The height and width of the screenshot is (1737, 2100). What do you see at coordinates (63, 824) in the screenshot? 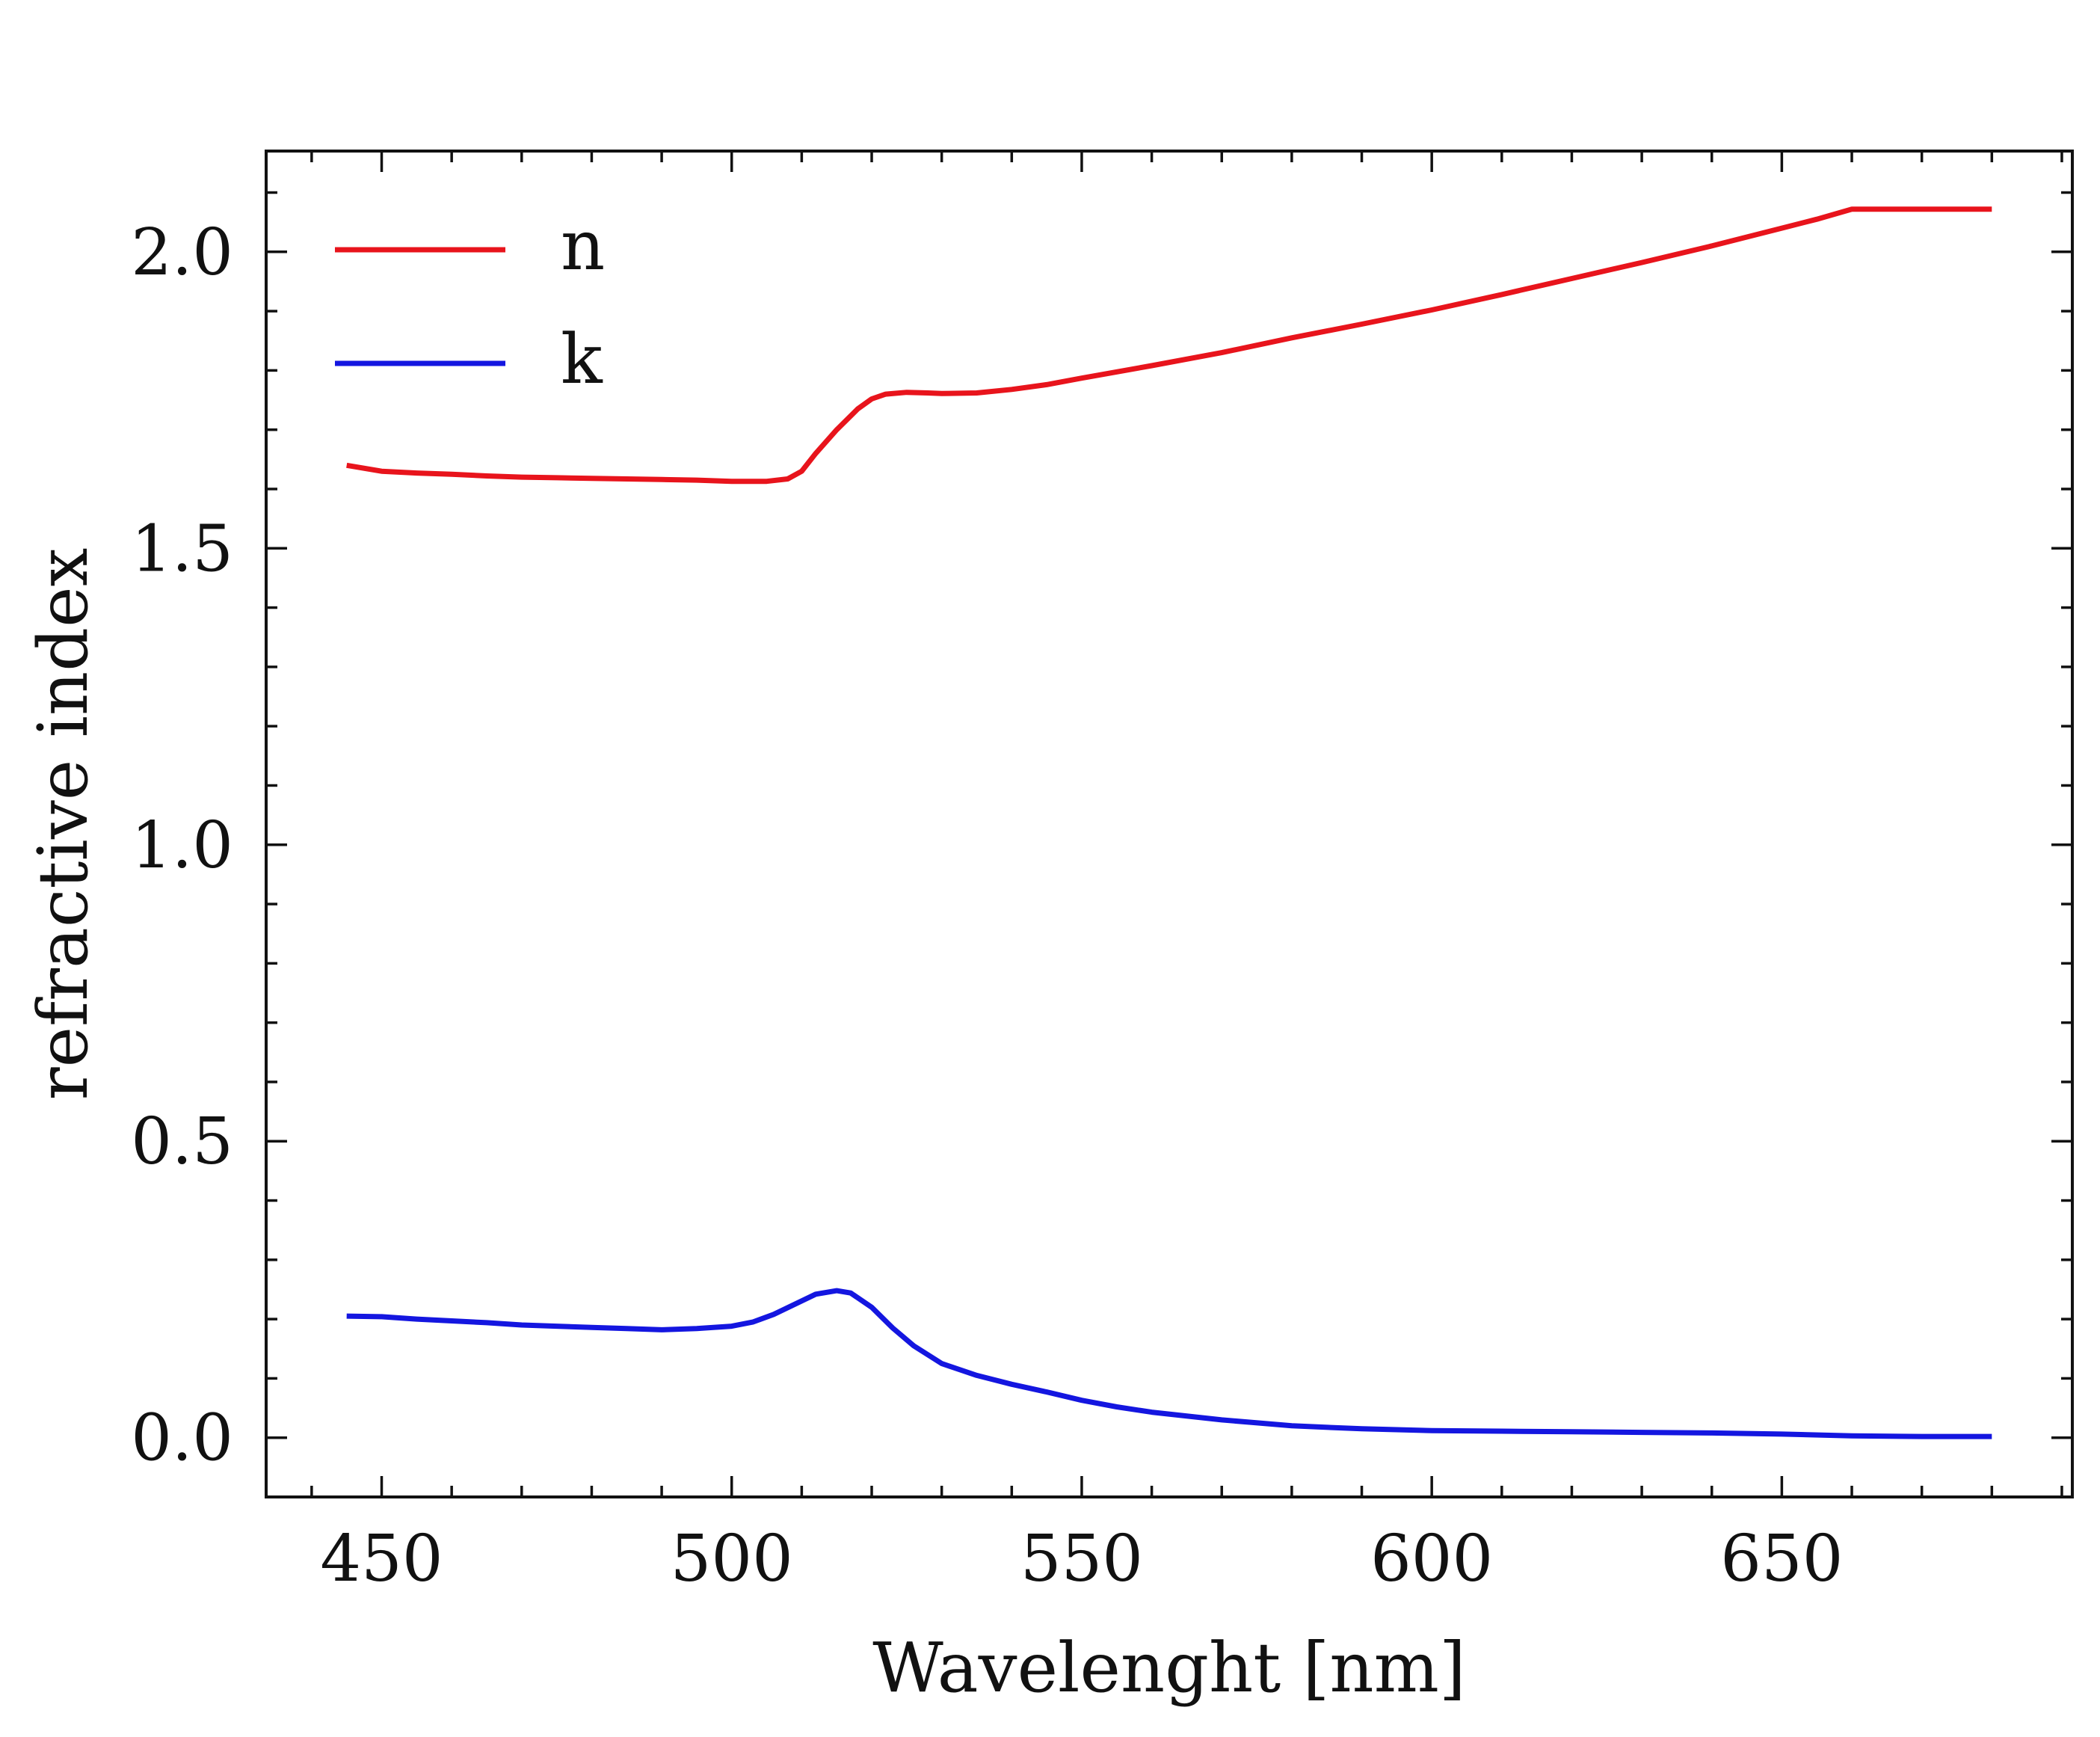
I see `y-axis-label: refractive index` at bounding box center [63, 824].